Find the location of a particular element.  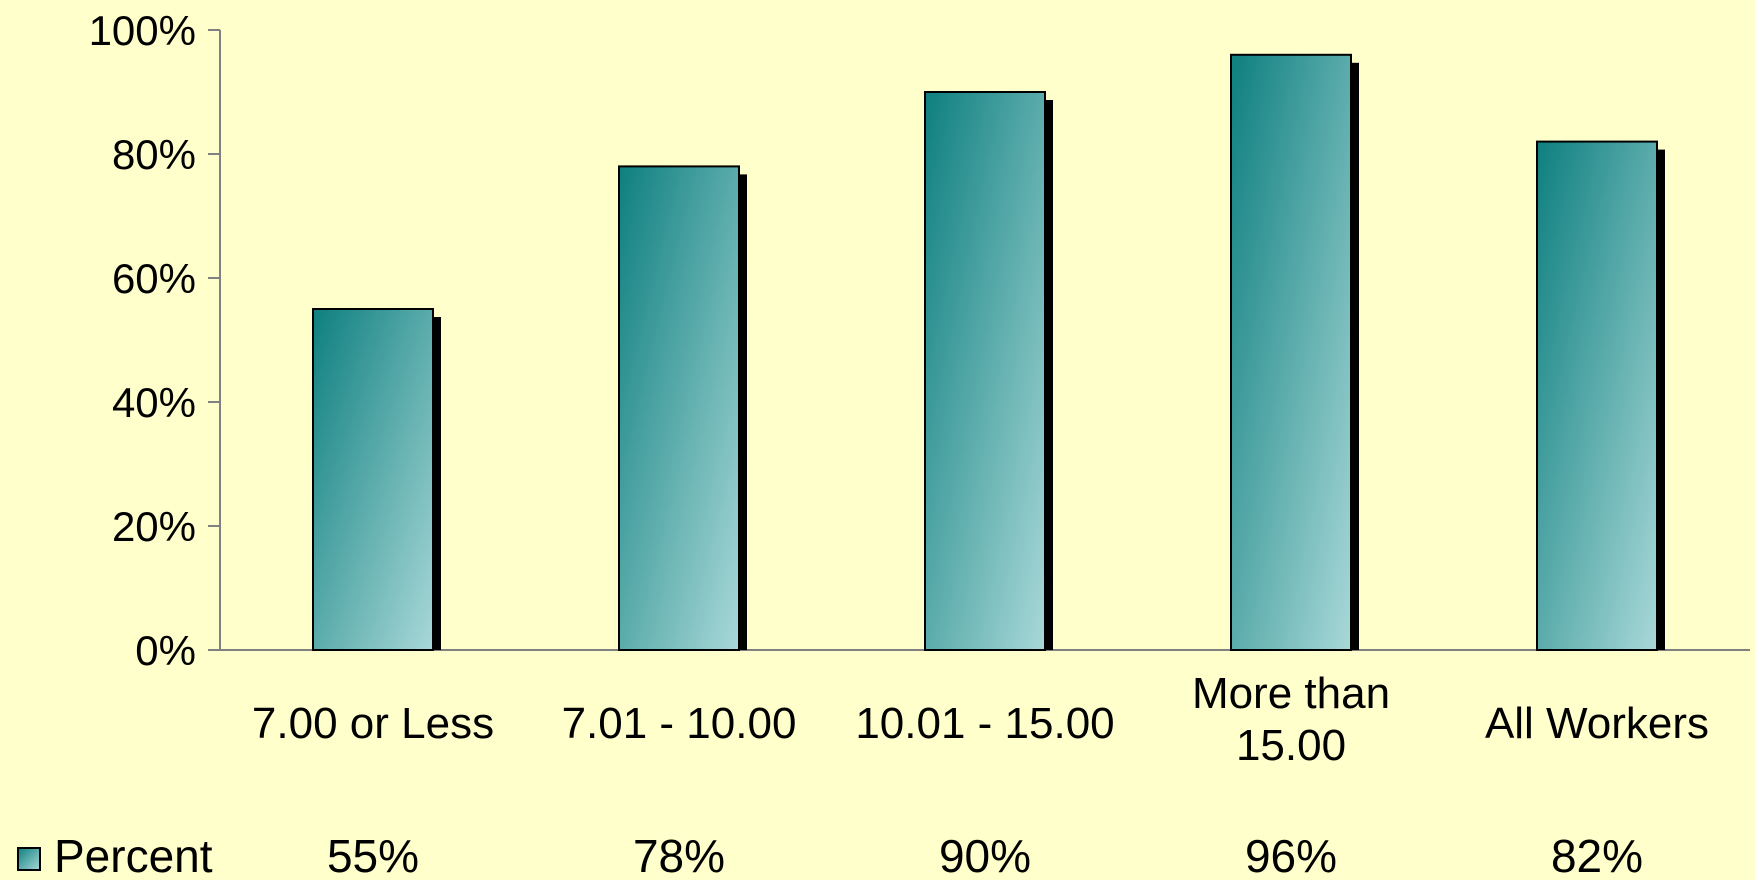

legend-swatch is located at coordinates (29, 859).